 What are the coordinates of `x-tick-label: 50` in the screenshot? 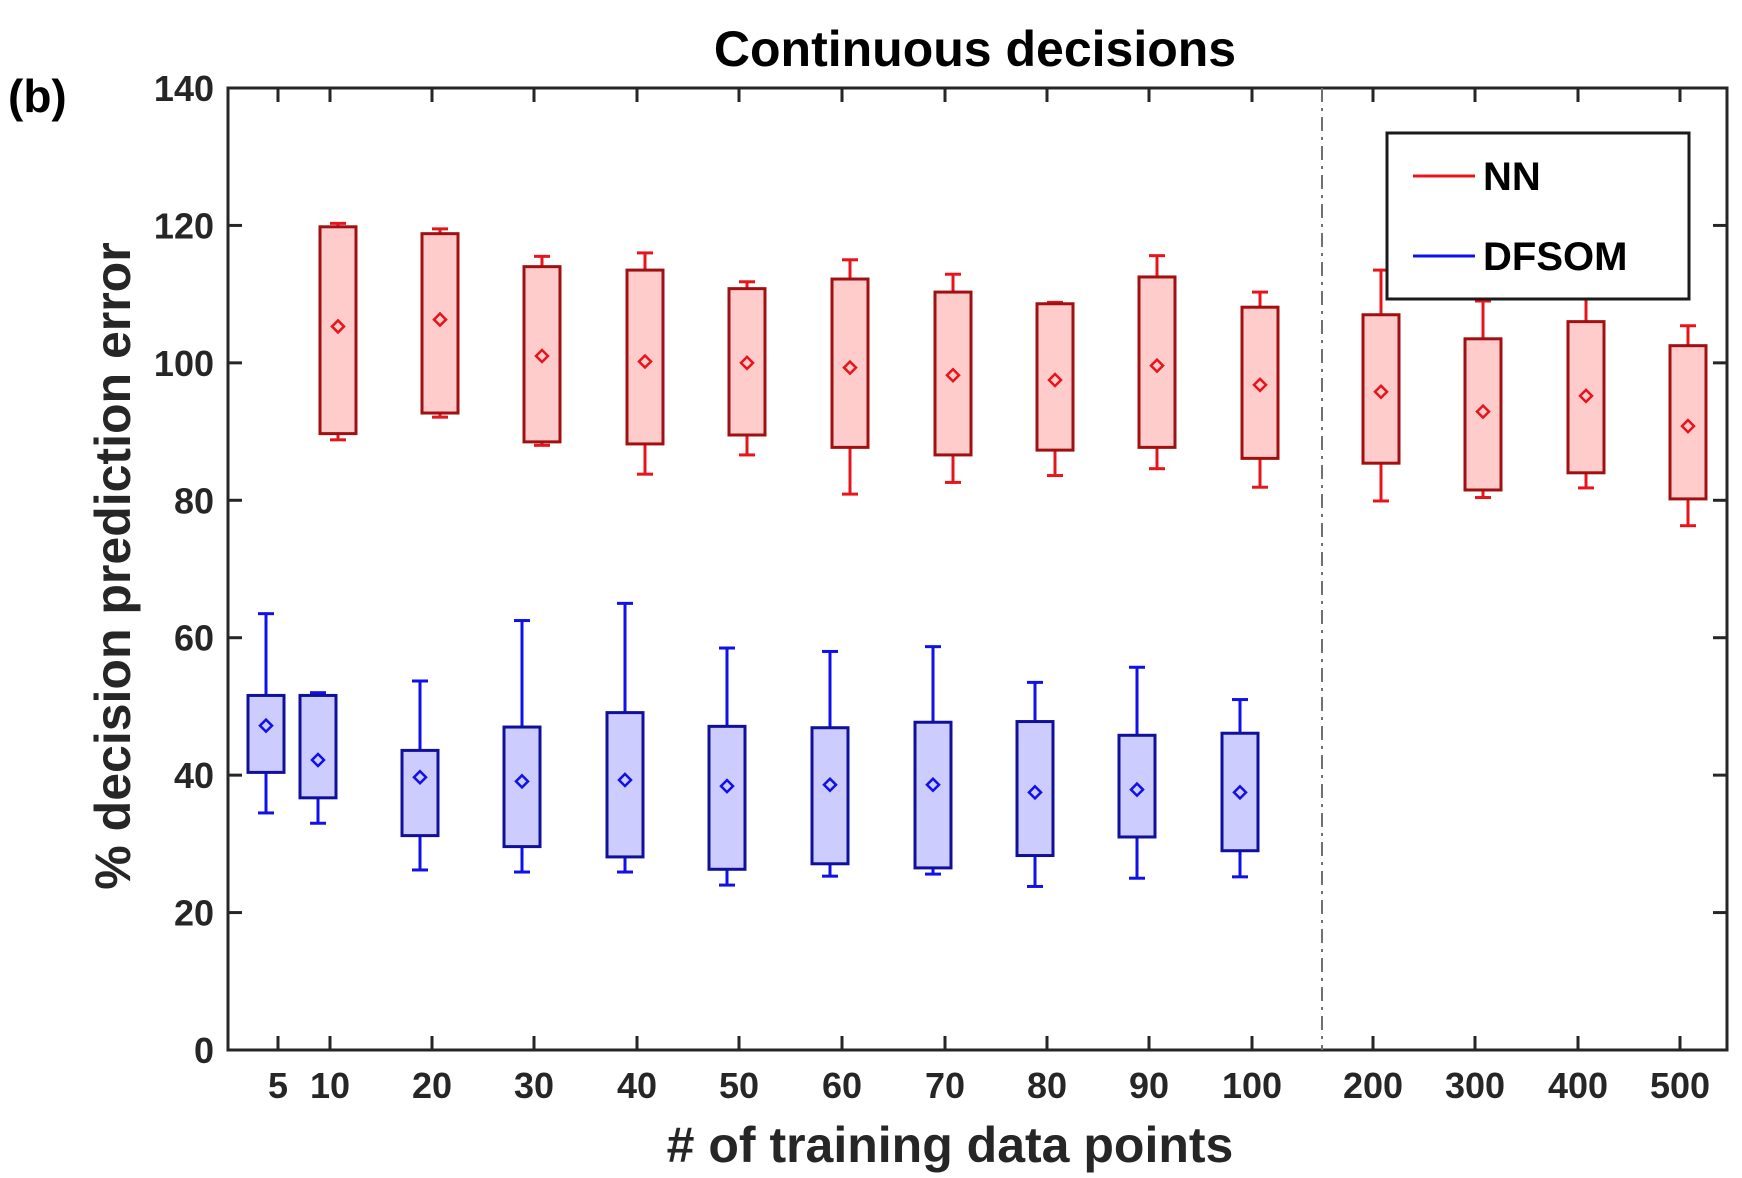 It's located at (739, 1085).